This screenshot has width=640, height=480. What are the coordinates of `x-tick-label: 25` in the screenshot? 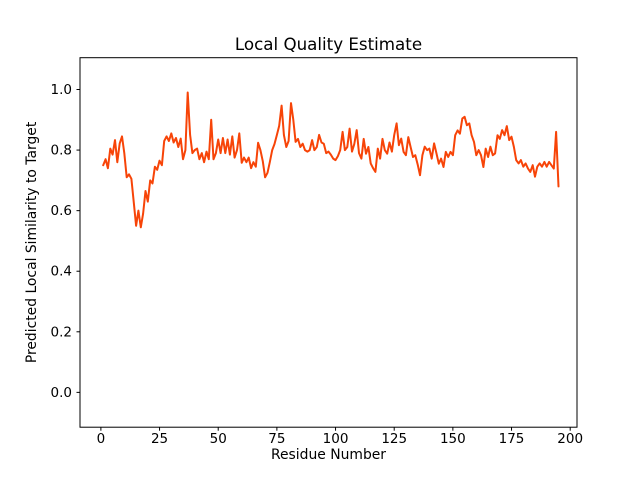 It's located at (159, 439).